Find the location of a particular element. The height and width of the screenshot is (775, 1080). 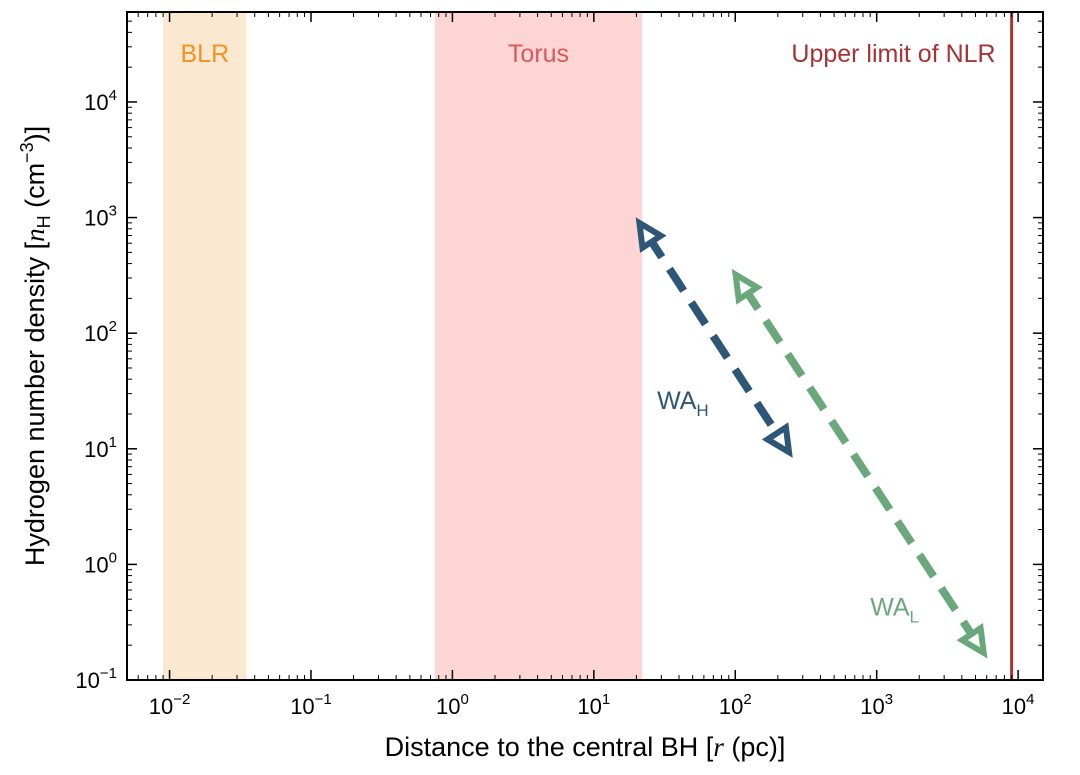

x-tick-label: 10¹ is located at coordinates (593, 705).